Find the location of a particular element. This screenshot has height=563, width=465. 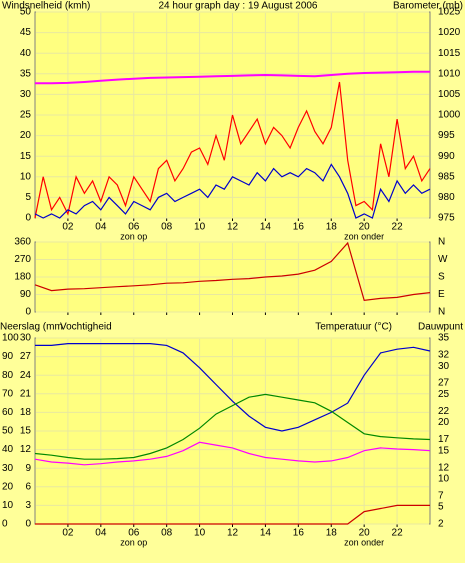

annotation: zon op is located at coordinates (133, 236).